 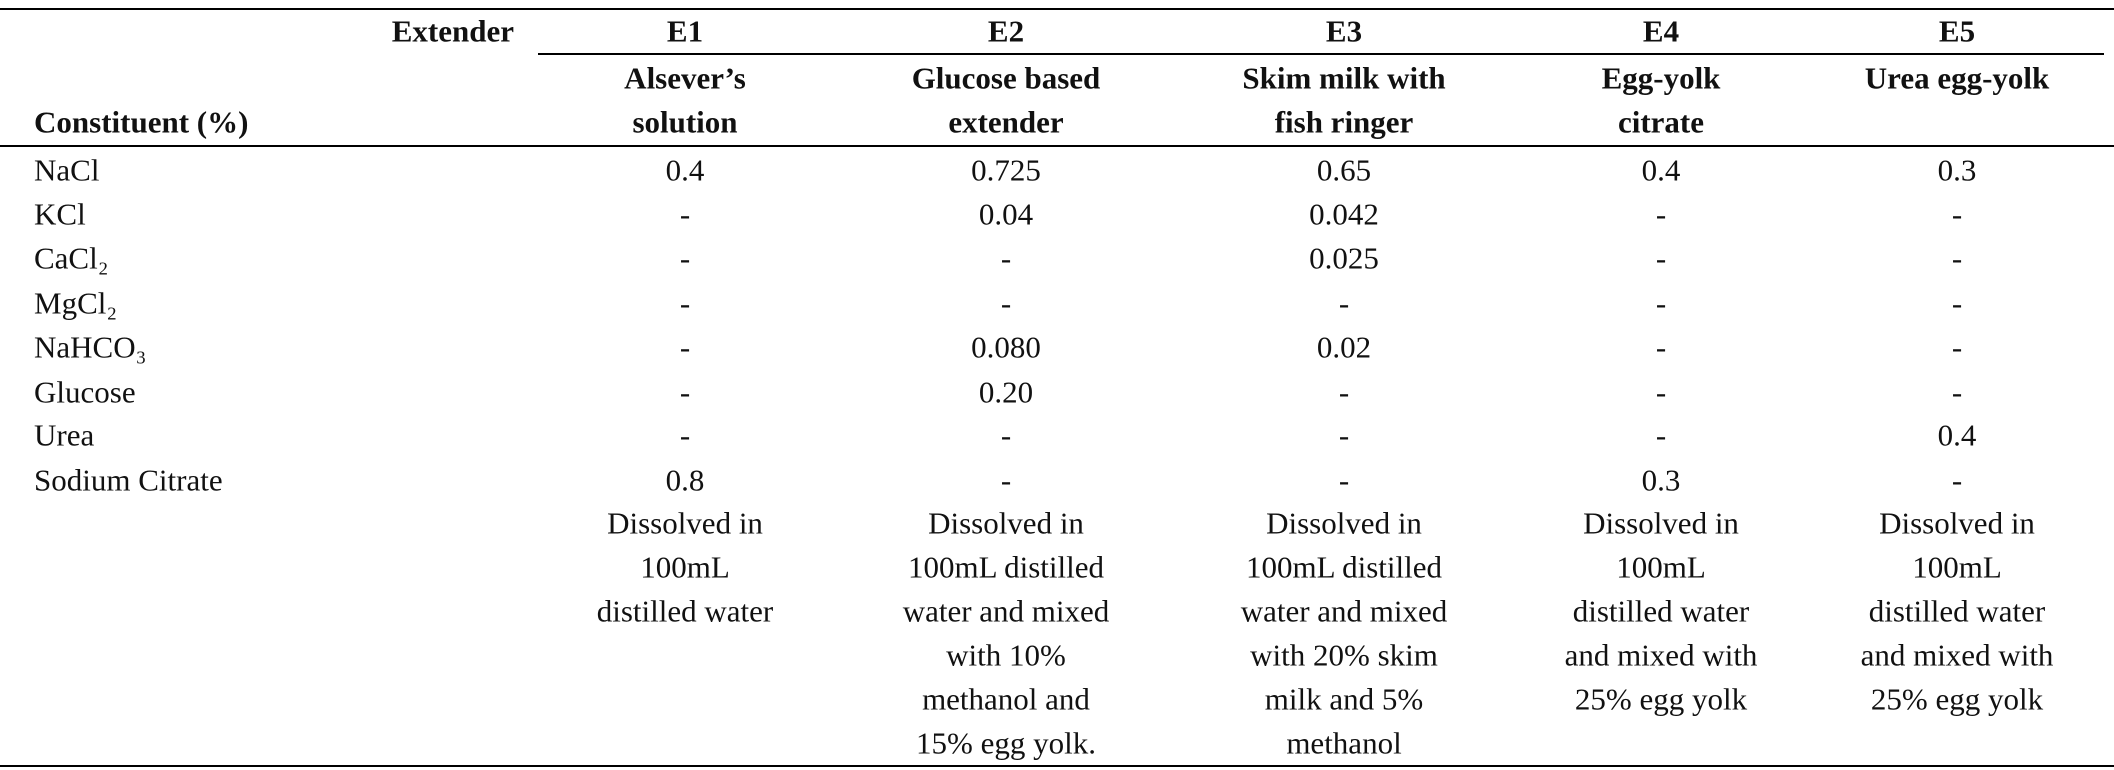 I want to click on note-line: methanol, so click(x=1344, y=743).